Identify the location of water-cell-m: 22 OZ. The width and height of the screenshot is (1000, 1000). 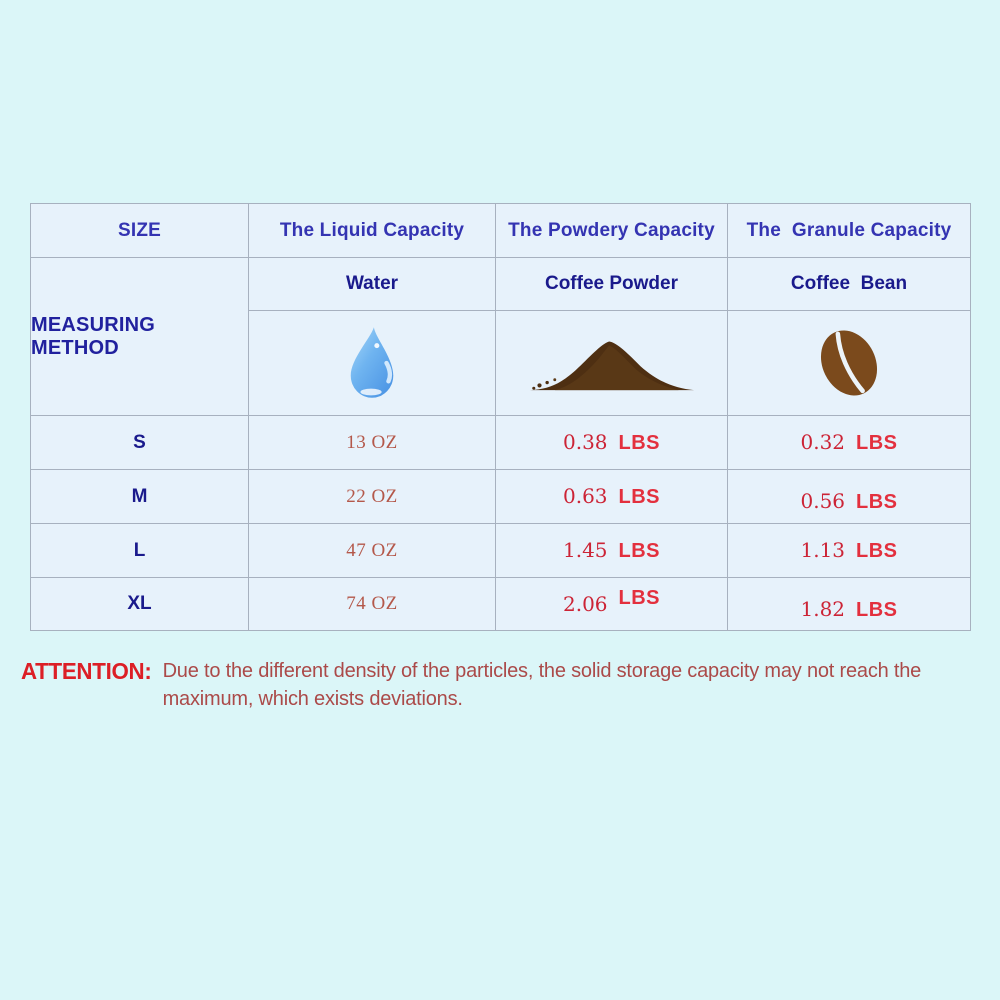
(372, 497).